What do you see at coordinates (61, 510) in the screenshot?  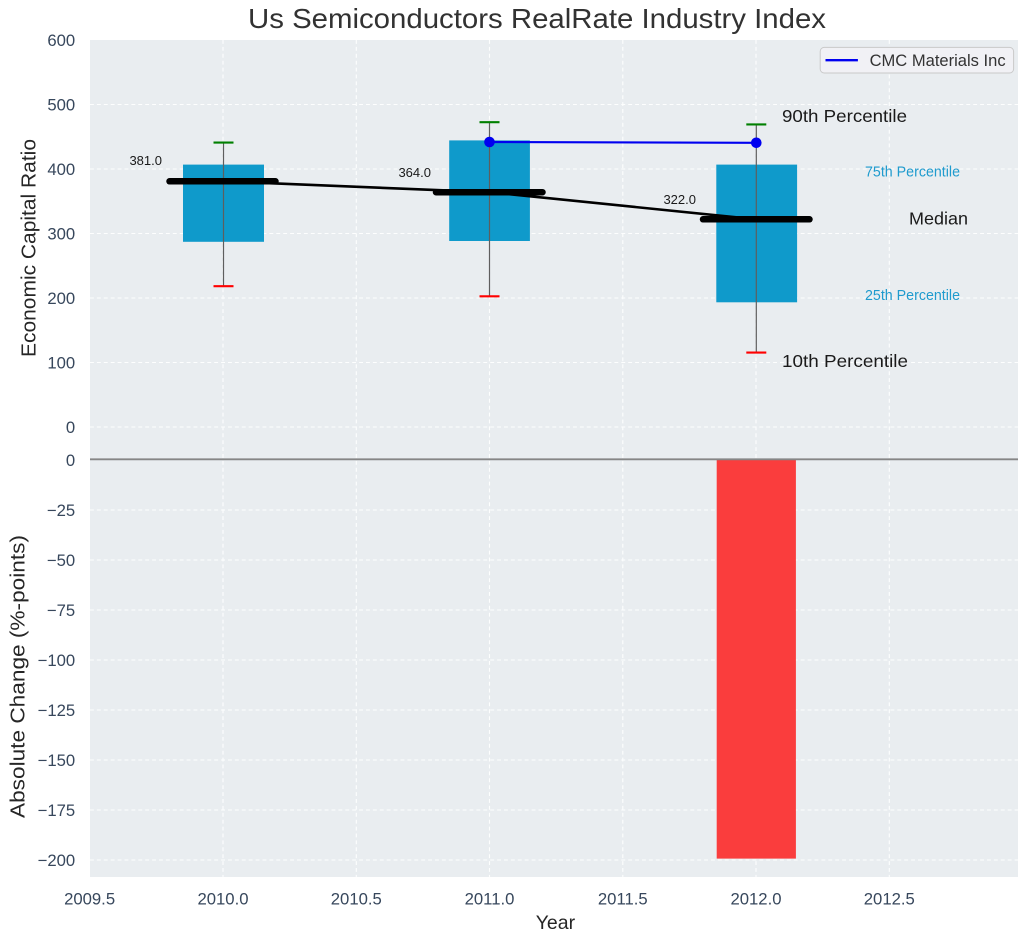 I see `svg-text: −25` at bounding box center [61, 510].